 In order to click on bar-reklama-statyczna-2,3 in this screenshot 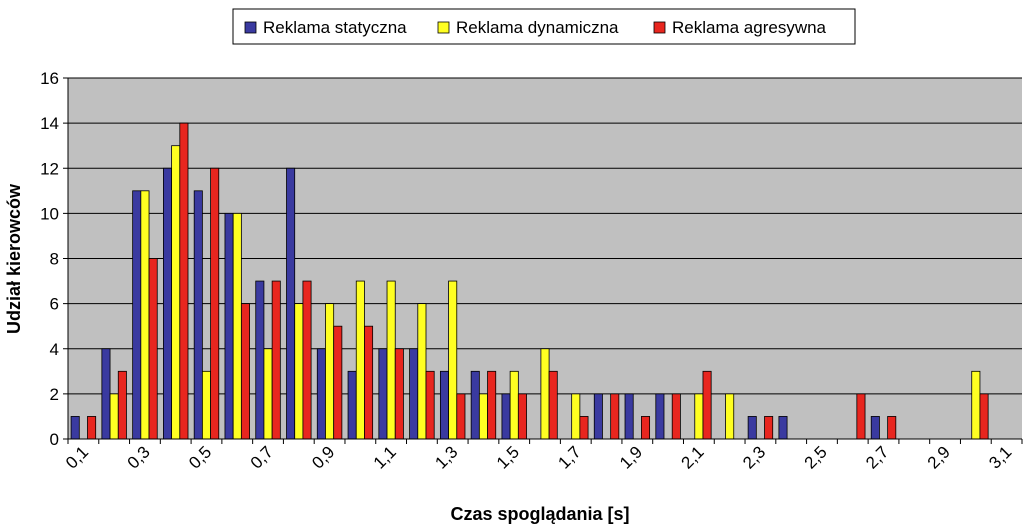, I will do `click(752, 428)`.